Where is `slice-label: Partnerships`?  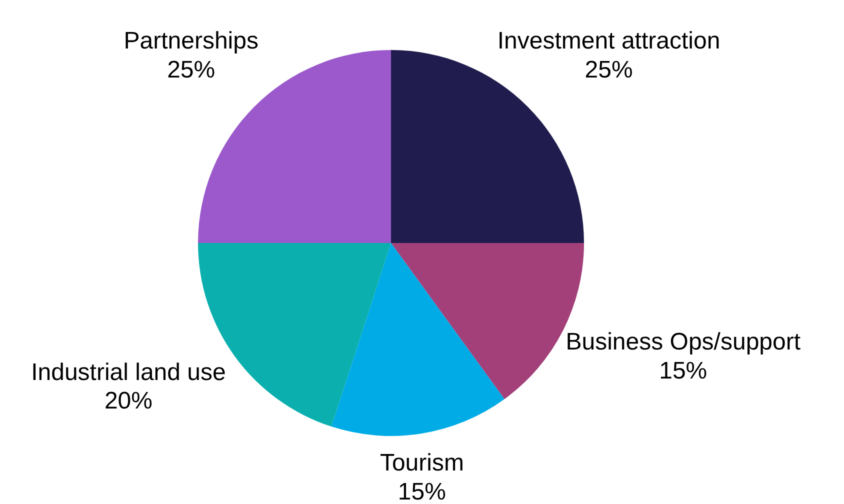
slice-label: Partnerships is located at coordinates (191, 41).